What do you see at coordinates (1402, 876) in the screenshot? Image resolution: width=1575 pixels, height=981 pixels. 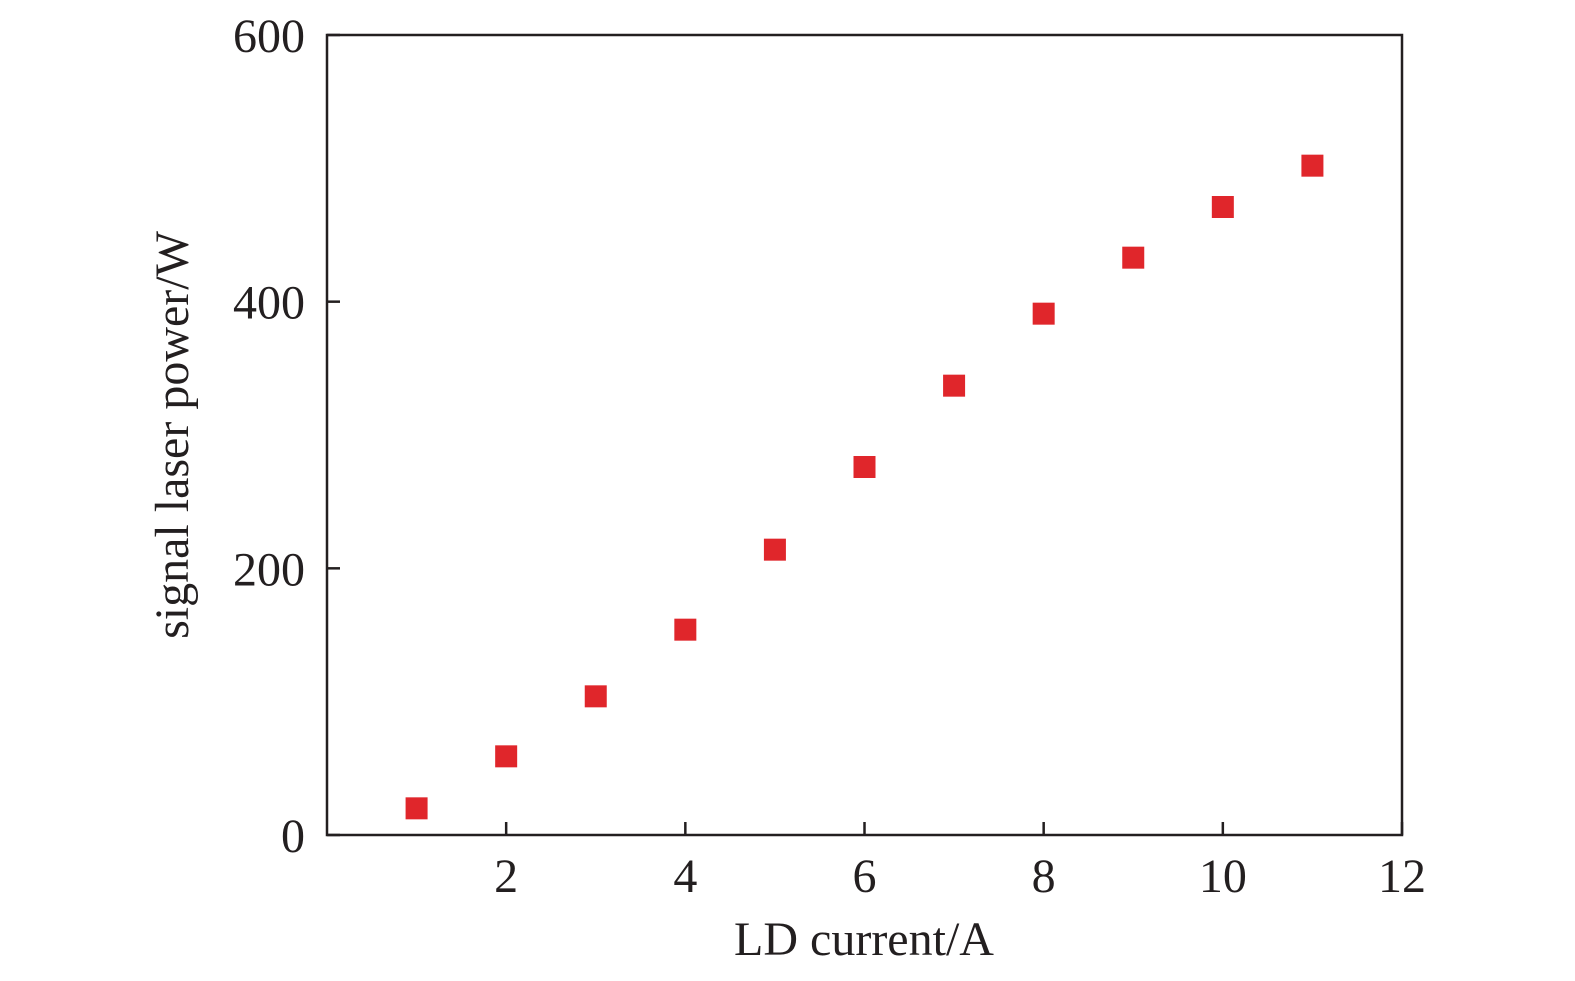 I see `x-tick-label: 12` at bounding box center [1402, 876].